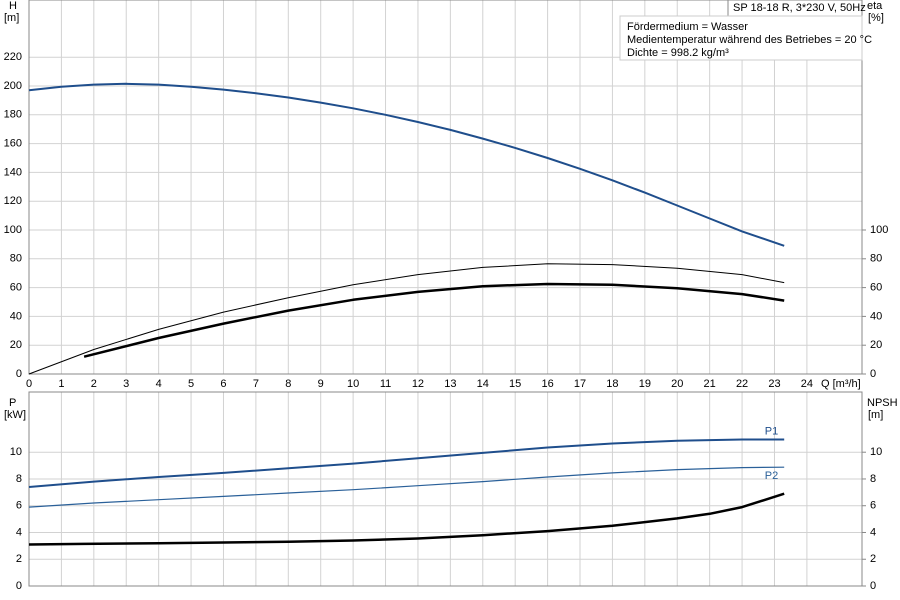 This screenshot has height=600, width=900. Describe the element at coordinates (483, 384) in the screenshot. I see `x-tick-label: 14` at that location.